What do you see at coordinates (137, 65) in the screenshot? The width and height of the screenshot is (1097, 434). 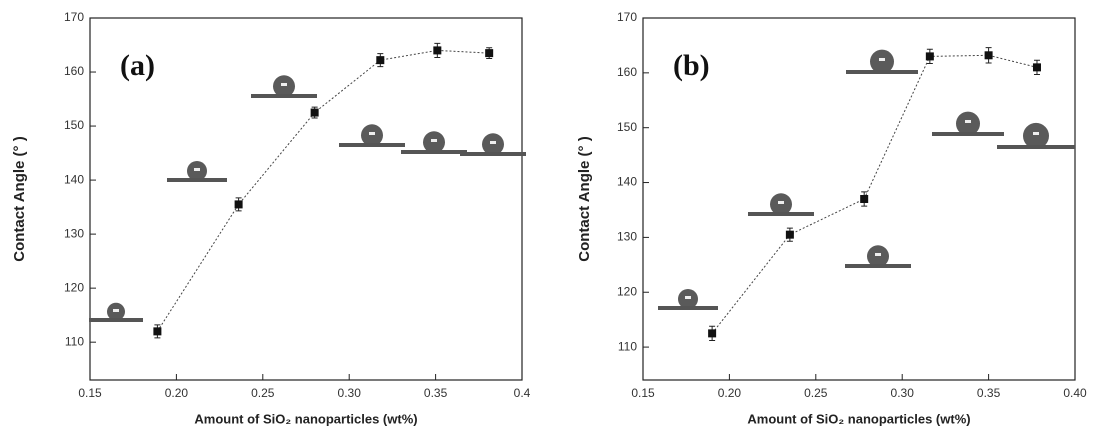 I see `annotation: (a)` at bounding box center [137, 65].